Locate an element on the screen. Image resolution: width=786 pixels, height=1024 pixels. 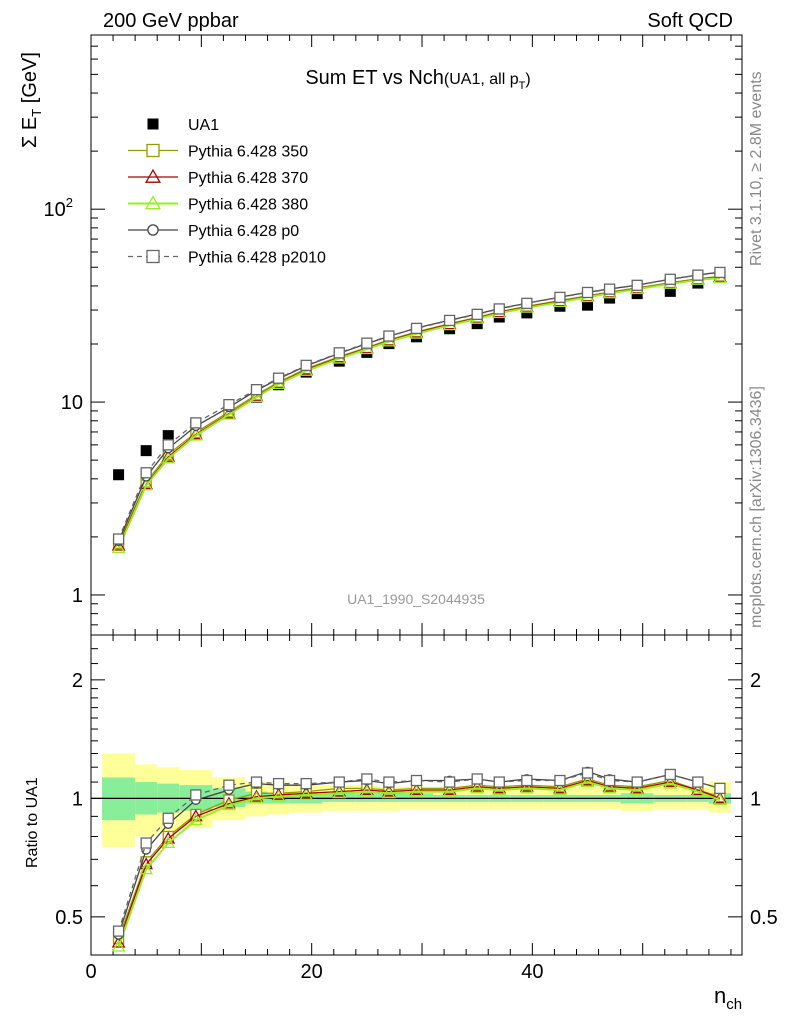
y-tick-label: 1 is located at coordinates (77, 596).